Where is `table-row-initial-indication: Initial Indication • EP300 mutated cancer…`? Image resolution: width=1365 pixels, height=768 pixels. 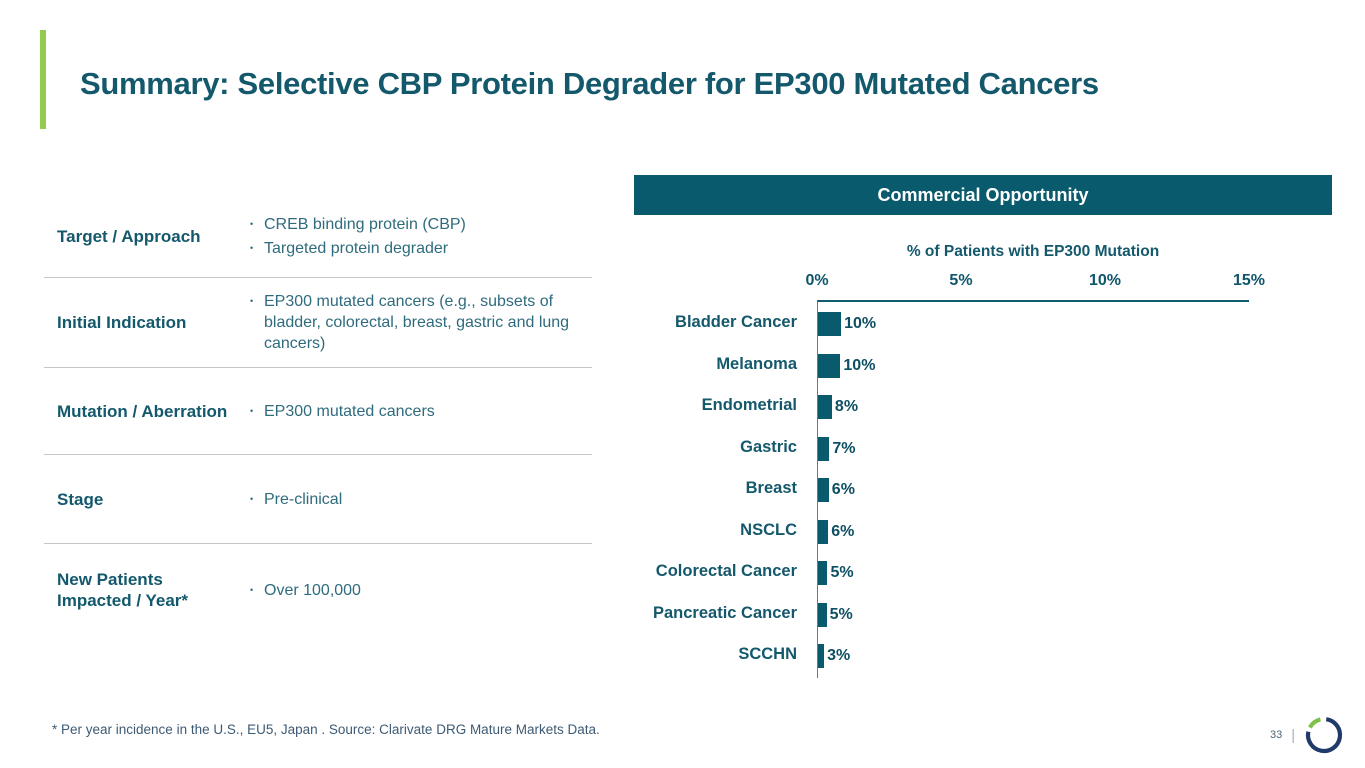 table-row-initial-indication: Initial Indication • EP300 mutated cancer… is located at coordinates (318, 323).